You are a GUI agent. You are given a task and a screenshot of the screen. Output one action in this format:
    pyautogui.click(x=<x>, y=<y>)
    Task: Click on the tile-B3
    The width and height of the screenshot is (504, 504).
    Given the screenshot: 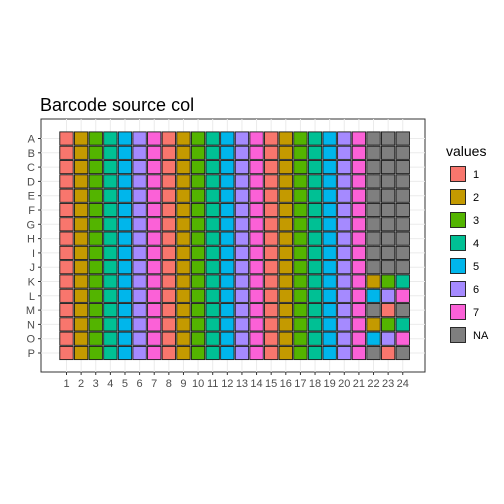 What is the action you would take?
    pyautogui.click(x=95, y=152)
    